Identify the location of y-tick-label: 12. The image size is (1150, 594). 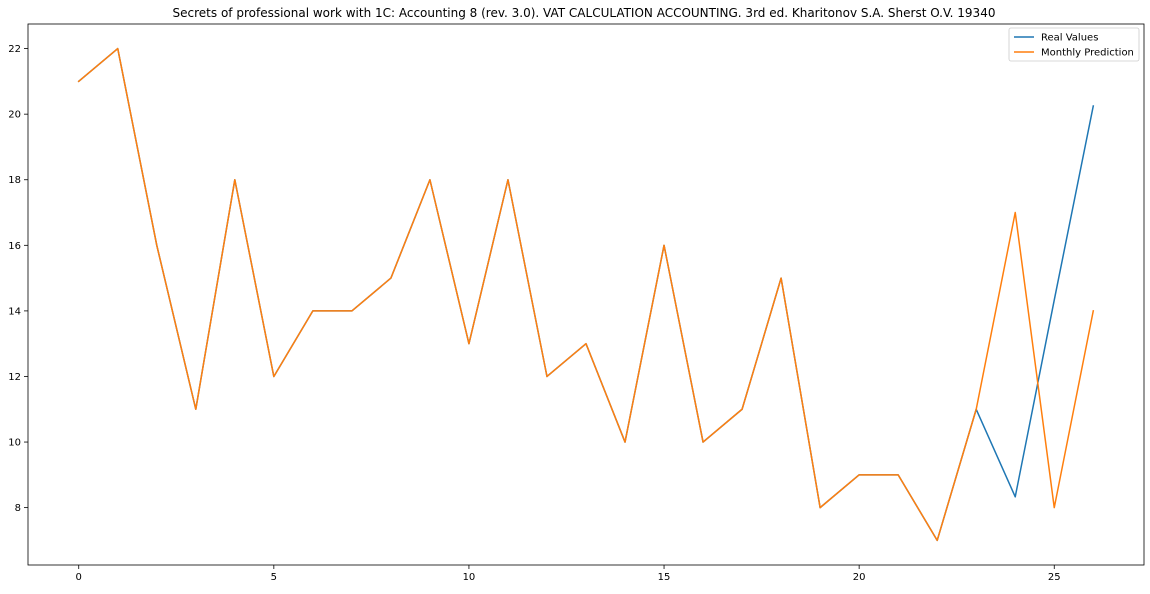
(14, 377).